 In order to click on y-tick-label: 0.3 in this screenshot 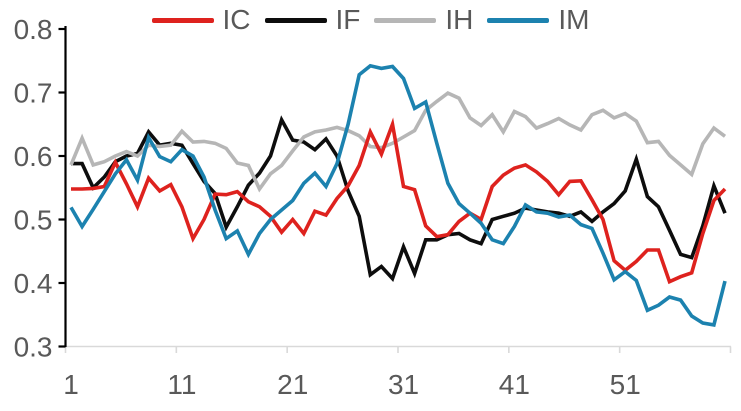, I will do `click(33, 347)`.